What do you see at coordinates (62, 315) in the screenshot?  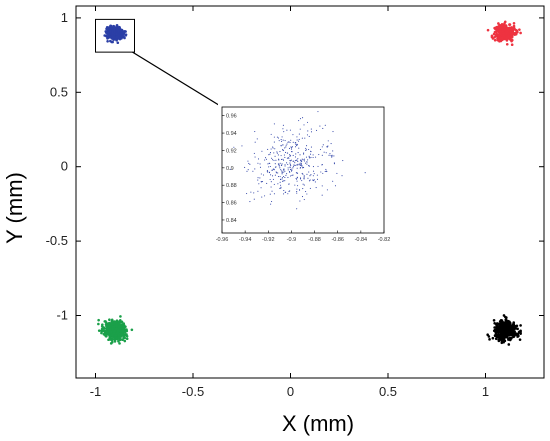 I see `y-tick-label: -1` at bounding box center [62, 315].